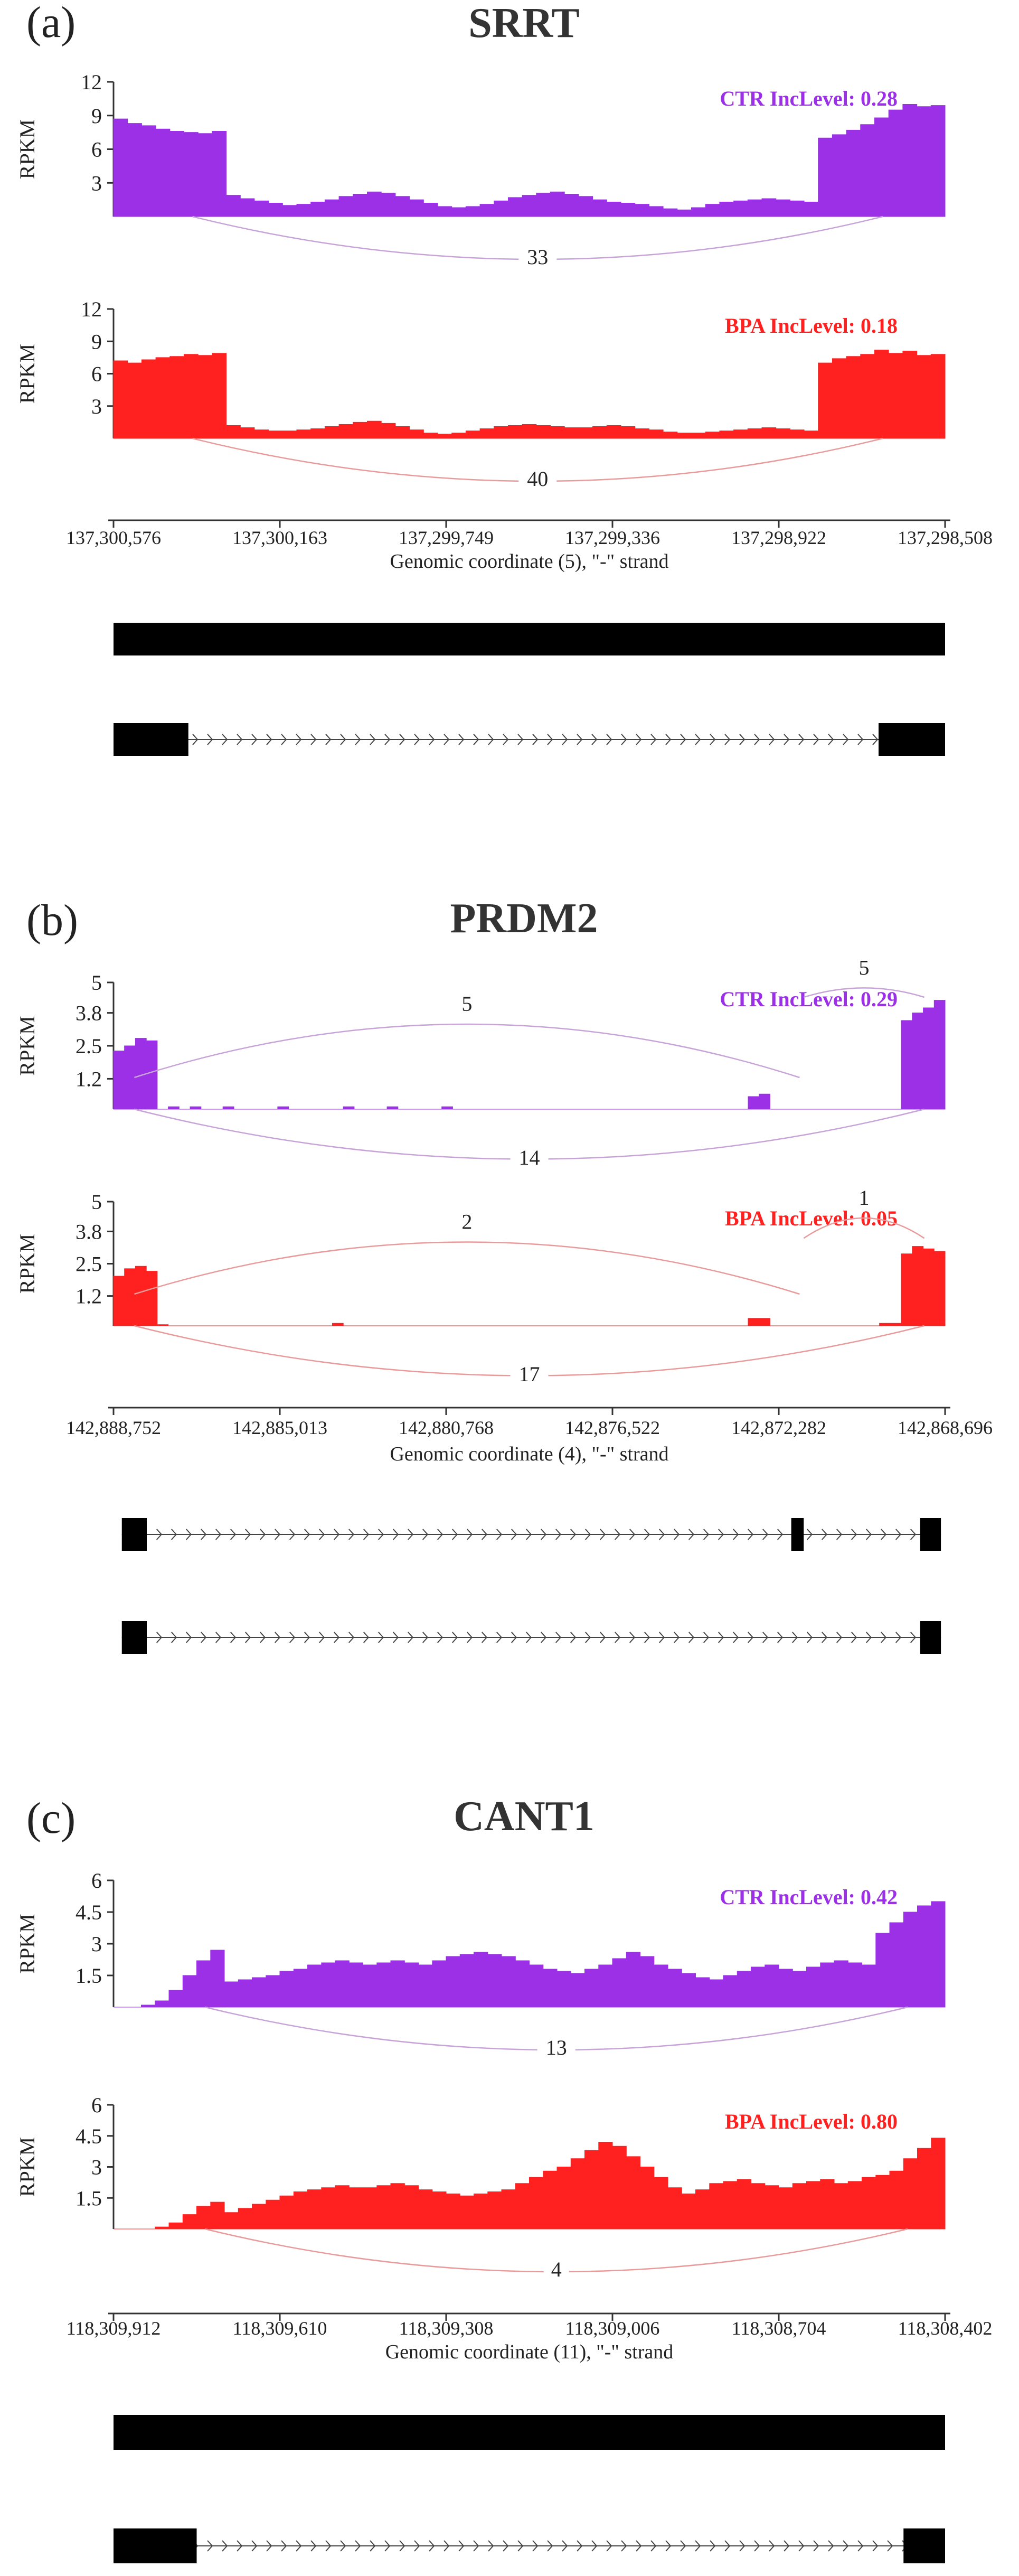  Describe the element at coordinates (96, 1202) in the screenshot. I see `y-tick-label: 5` at that location.